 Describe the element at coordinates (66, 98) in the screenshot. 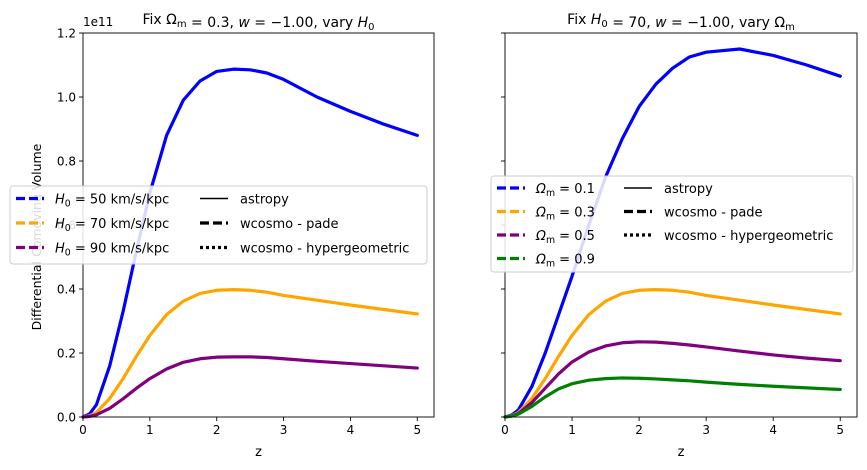

I see `y-tick-label: 1.0` at that location.